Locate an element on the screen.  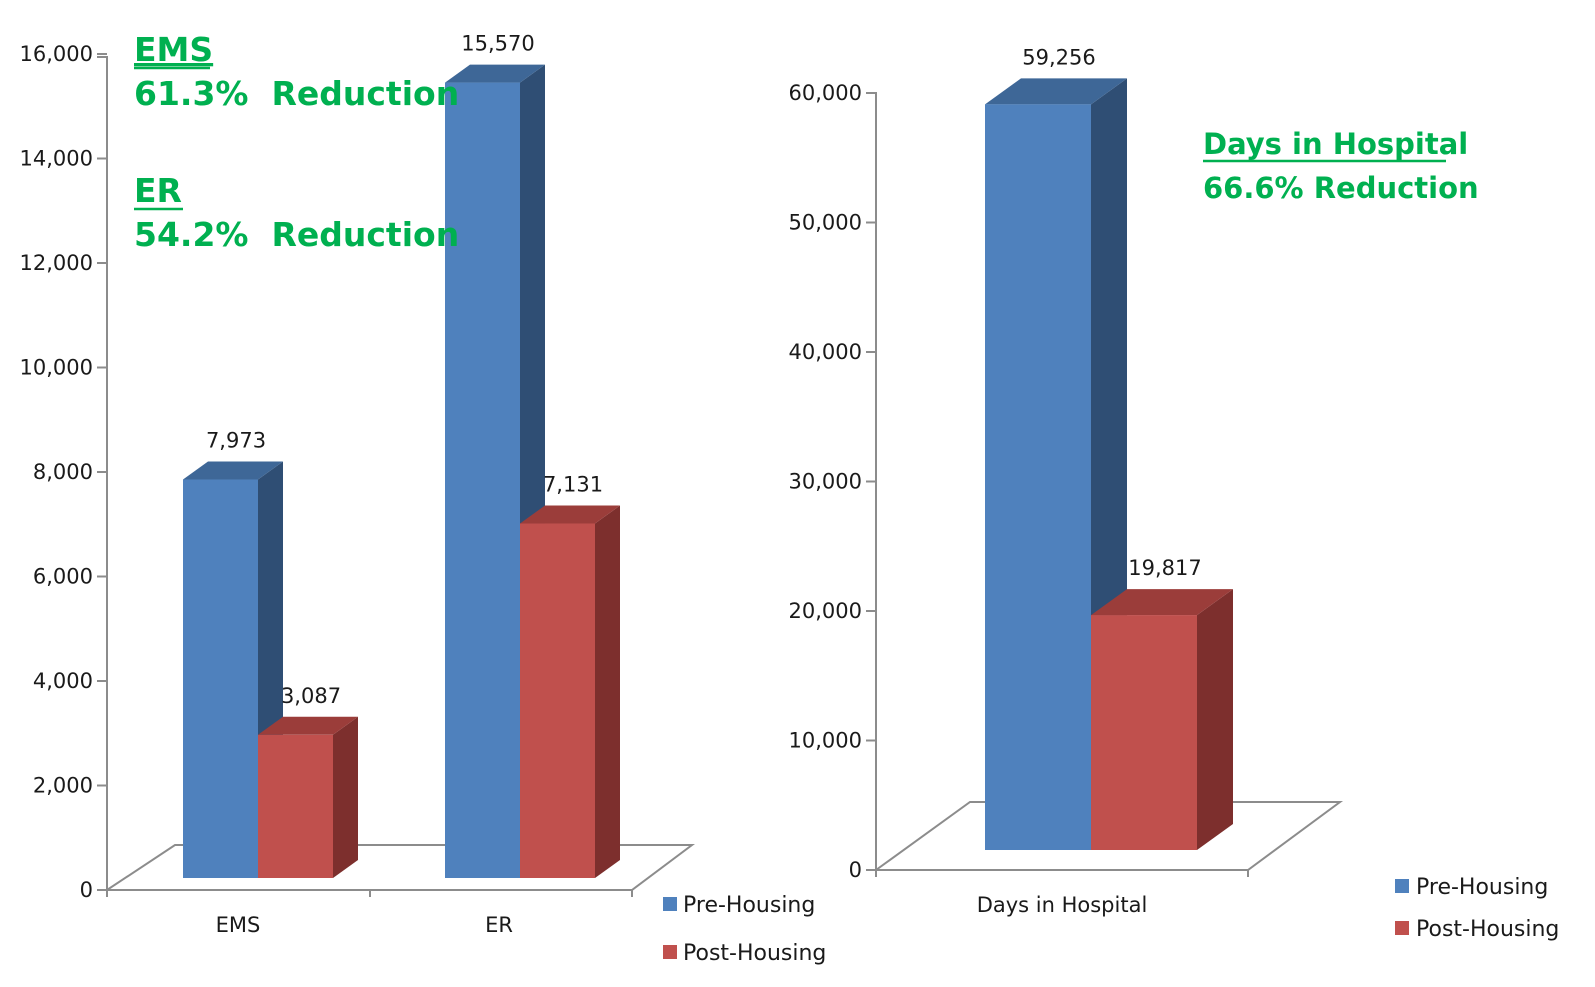
data-label: 7,973 is located at coordinates (236, 441).